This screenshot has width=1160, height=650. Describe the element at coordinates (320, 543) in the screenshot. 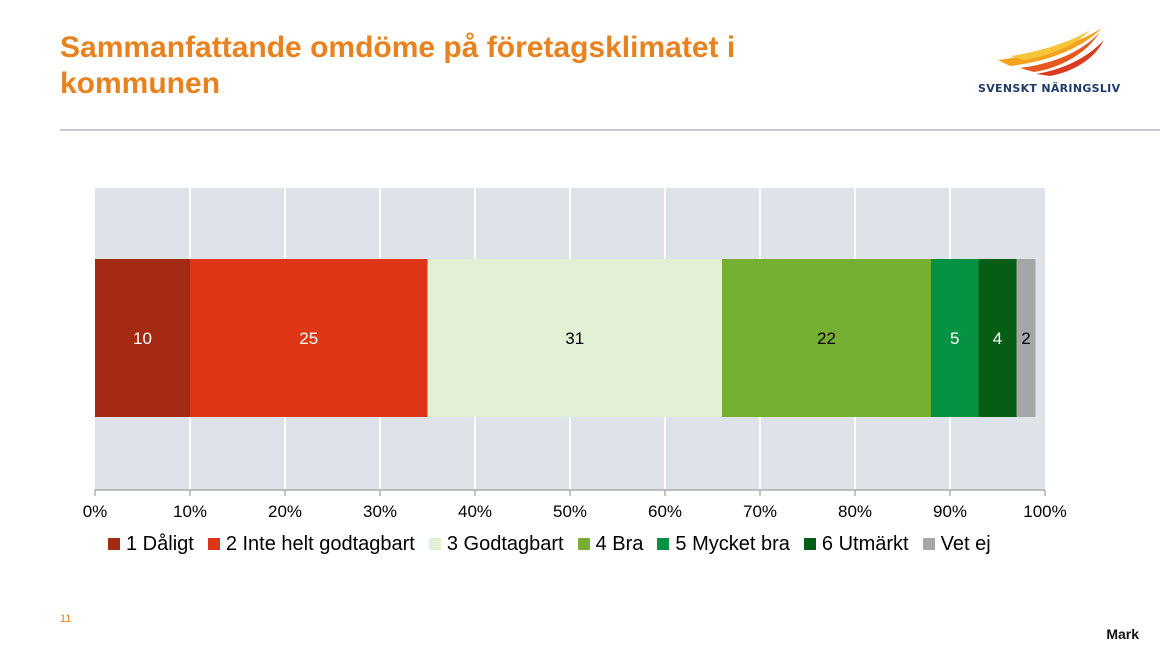

I see `legend-label: 2 Inte helt godtagbart` at that location.